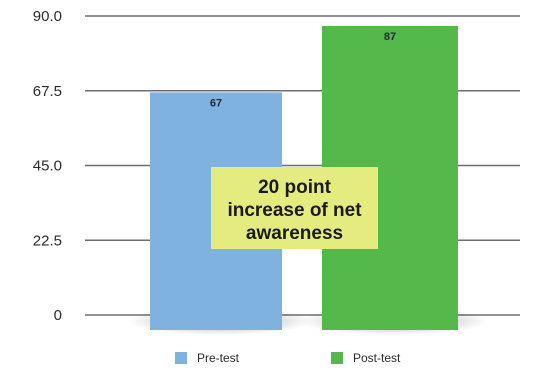 The height and width of the screenshot is (371, 556). What do you see at coordinates (288, 358) in the screenshot?
I see `legend: Pre-test Post-test` at bounding box center [288, 358].